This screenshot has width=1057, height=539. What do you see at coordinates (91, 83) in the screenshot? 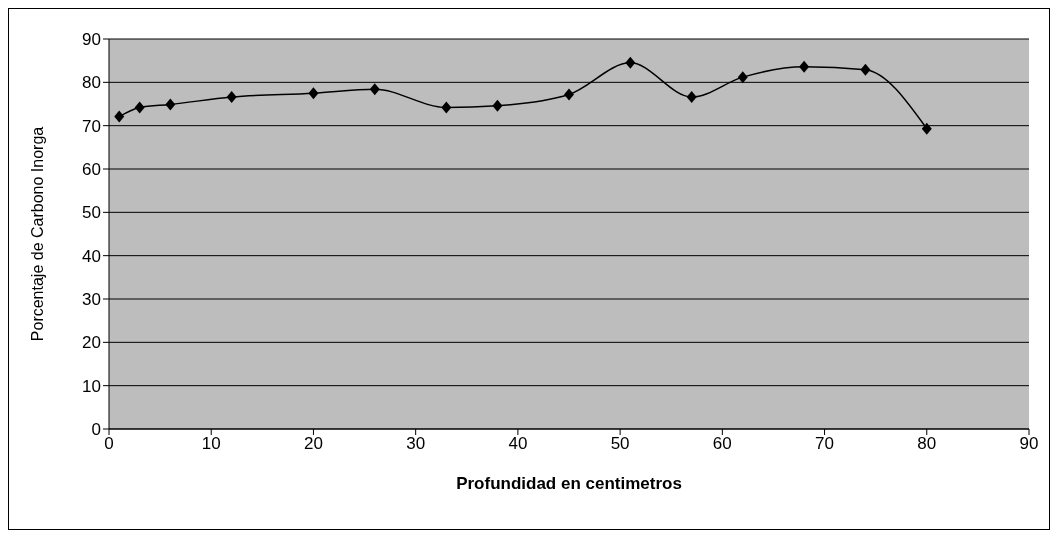
I see `y-tick-label: 80` at bounding box center [91, 83].